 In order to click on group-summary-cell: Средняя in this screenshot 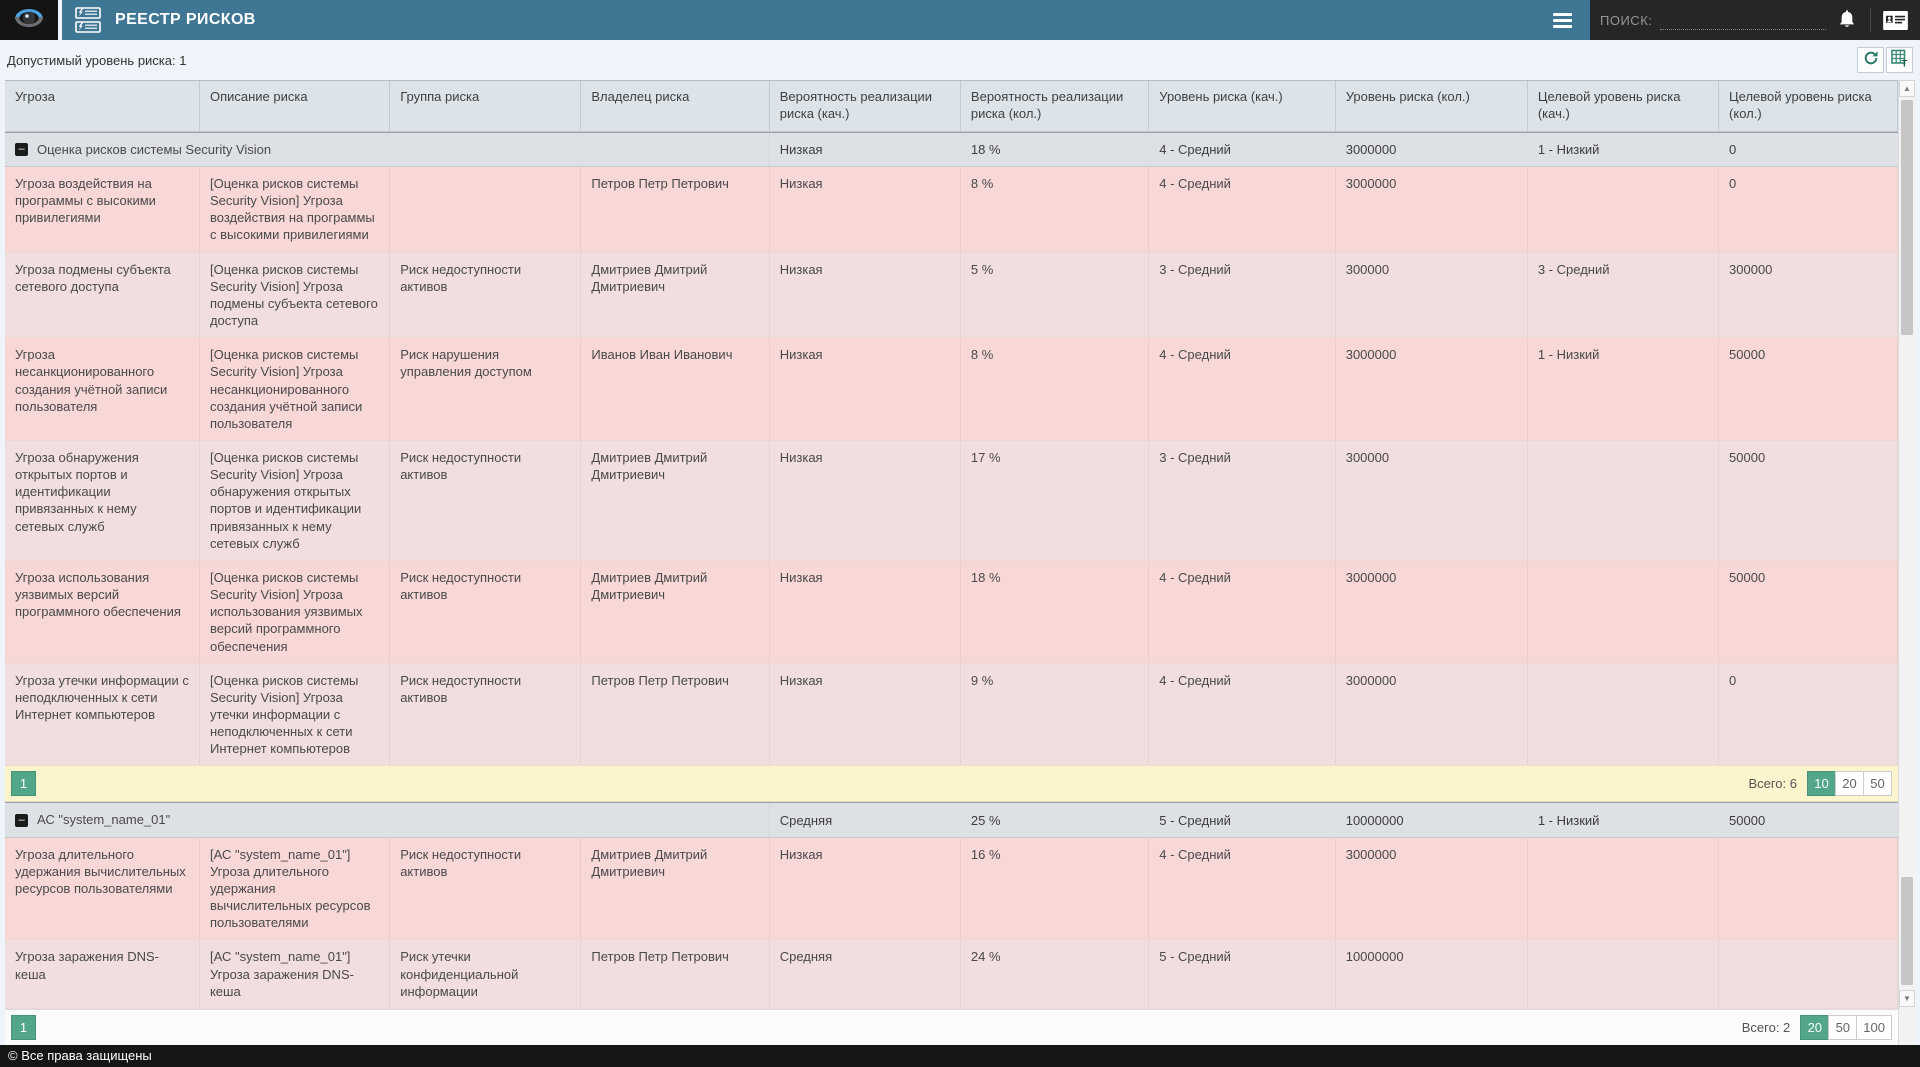, I will do `click(806, 820)`.